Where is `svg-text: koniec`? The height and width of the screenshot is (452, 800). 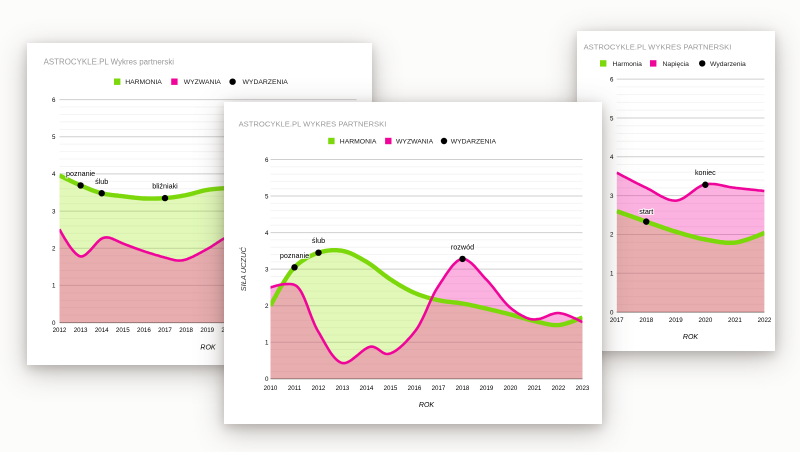
svg-text: koniec is located at coordinates (705, 172).